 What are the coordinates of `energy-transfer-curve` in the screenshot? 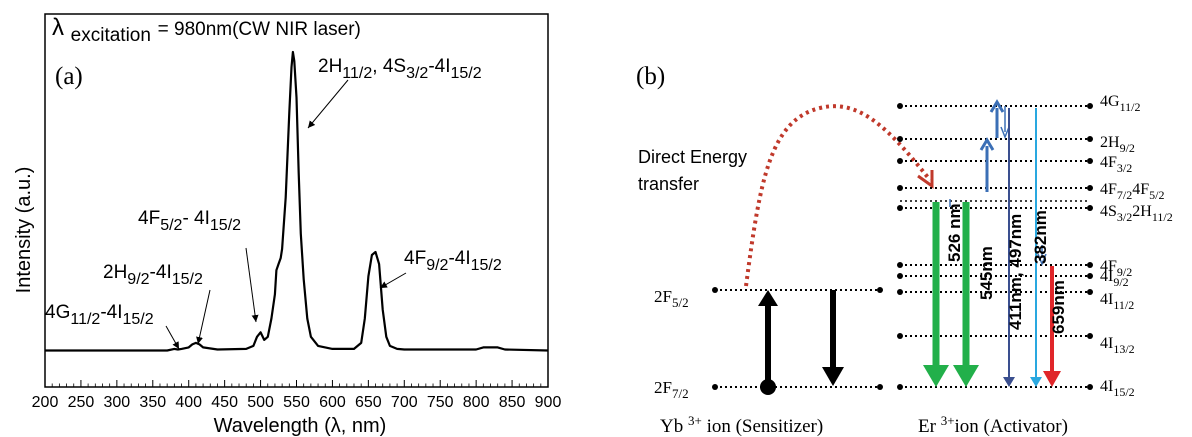 It's located at (838, 195).